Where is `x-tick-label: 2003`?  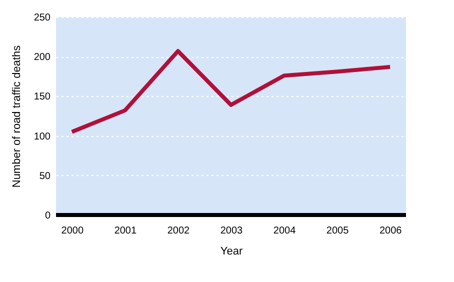
x-tick-label: 2003 is located at coordinates (232, 231).